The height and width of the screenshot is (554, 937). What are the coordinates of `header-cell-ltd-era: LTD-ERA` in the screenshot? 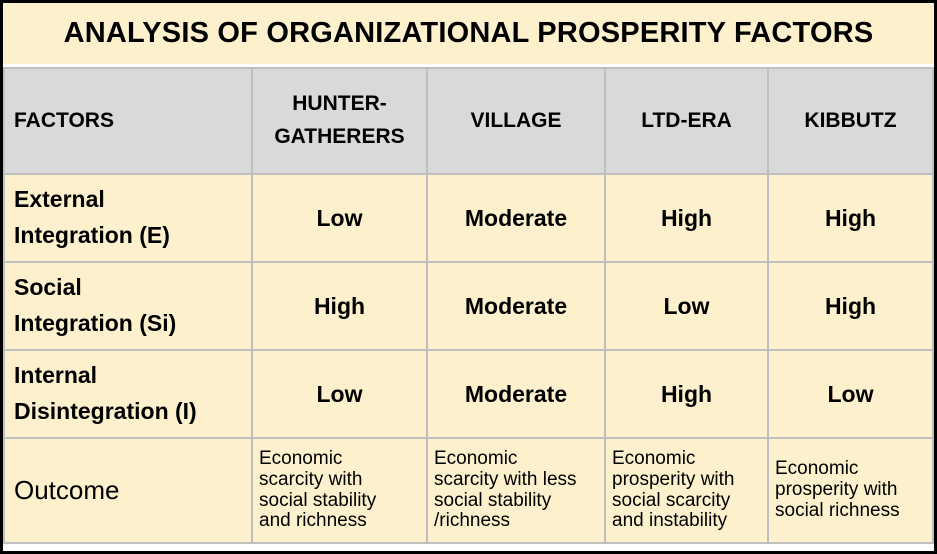 It's located at (686, 121).